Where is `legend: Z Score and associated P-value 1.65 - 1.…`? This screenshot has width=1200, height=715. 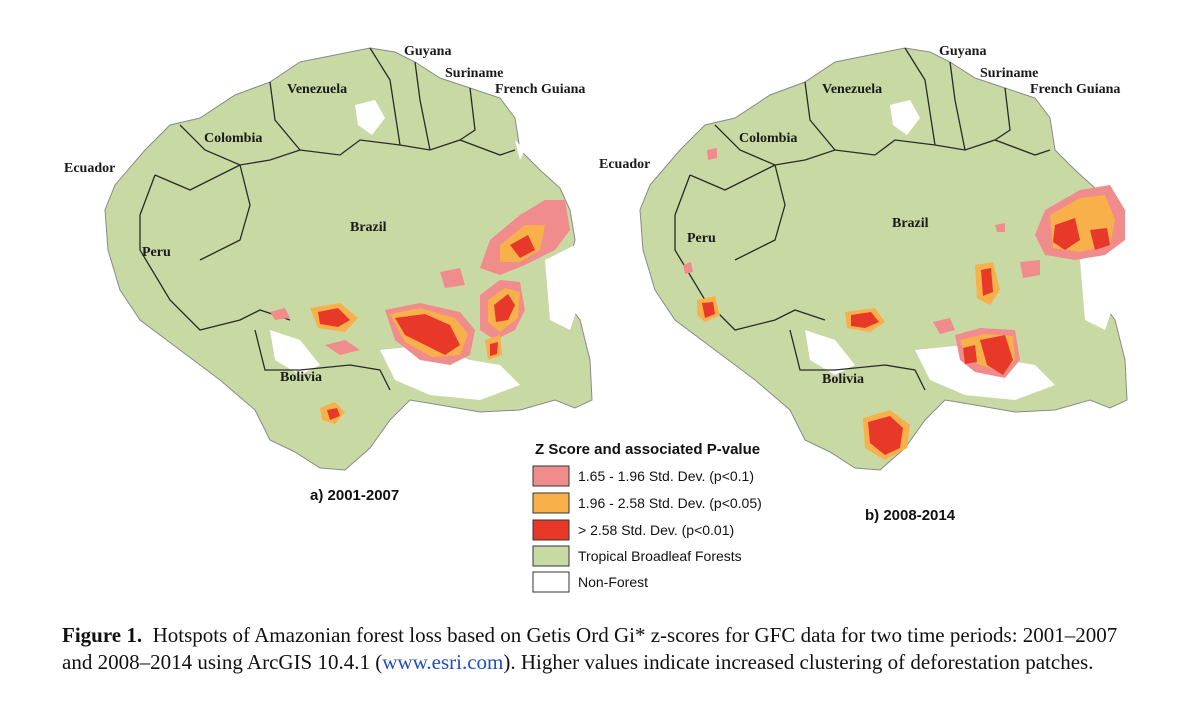 legend: Z Score and associated P-value 1.65 - 1.… is located at coordinates (647, 517).